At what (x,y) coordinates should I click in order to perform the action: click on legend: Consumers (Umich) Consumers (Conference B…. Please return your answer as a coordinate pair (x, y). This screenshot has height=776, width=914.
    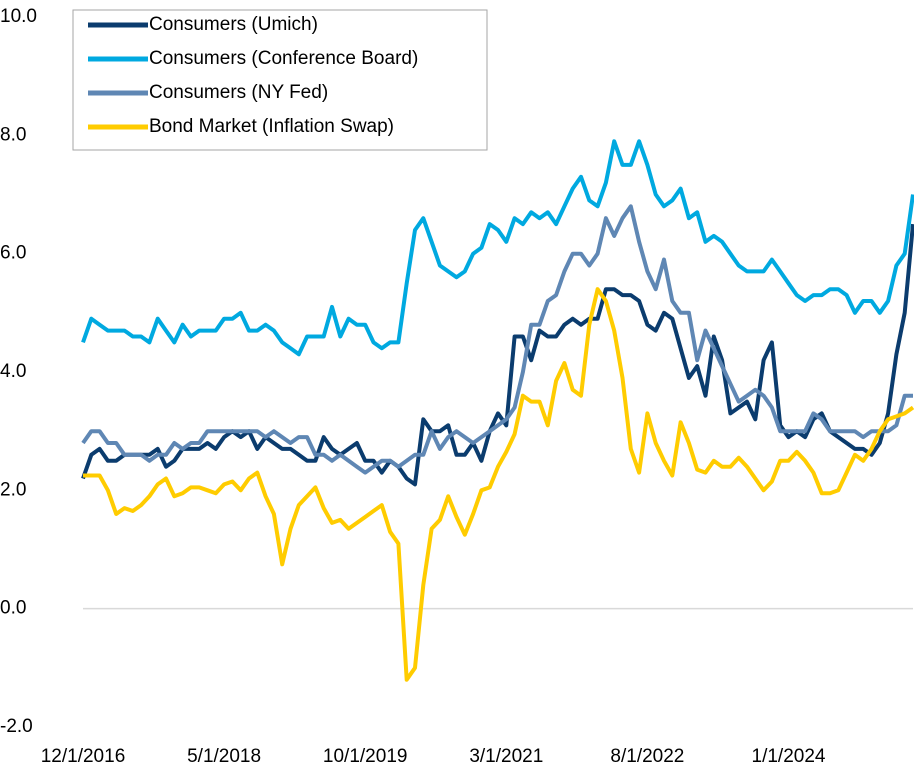
    Looking at the image, I should click on (280, 80).